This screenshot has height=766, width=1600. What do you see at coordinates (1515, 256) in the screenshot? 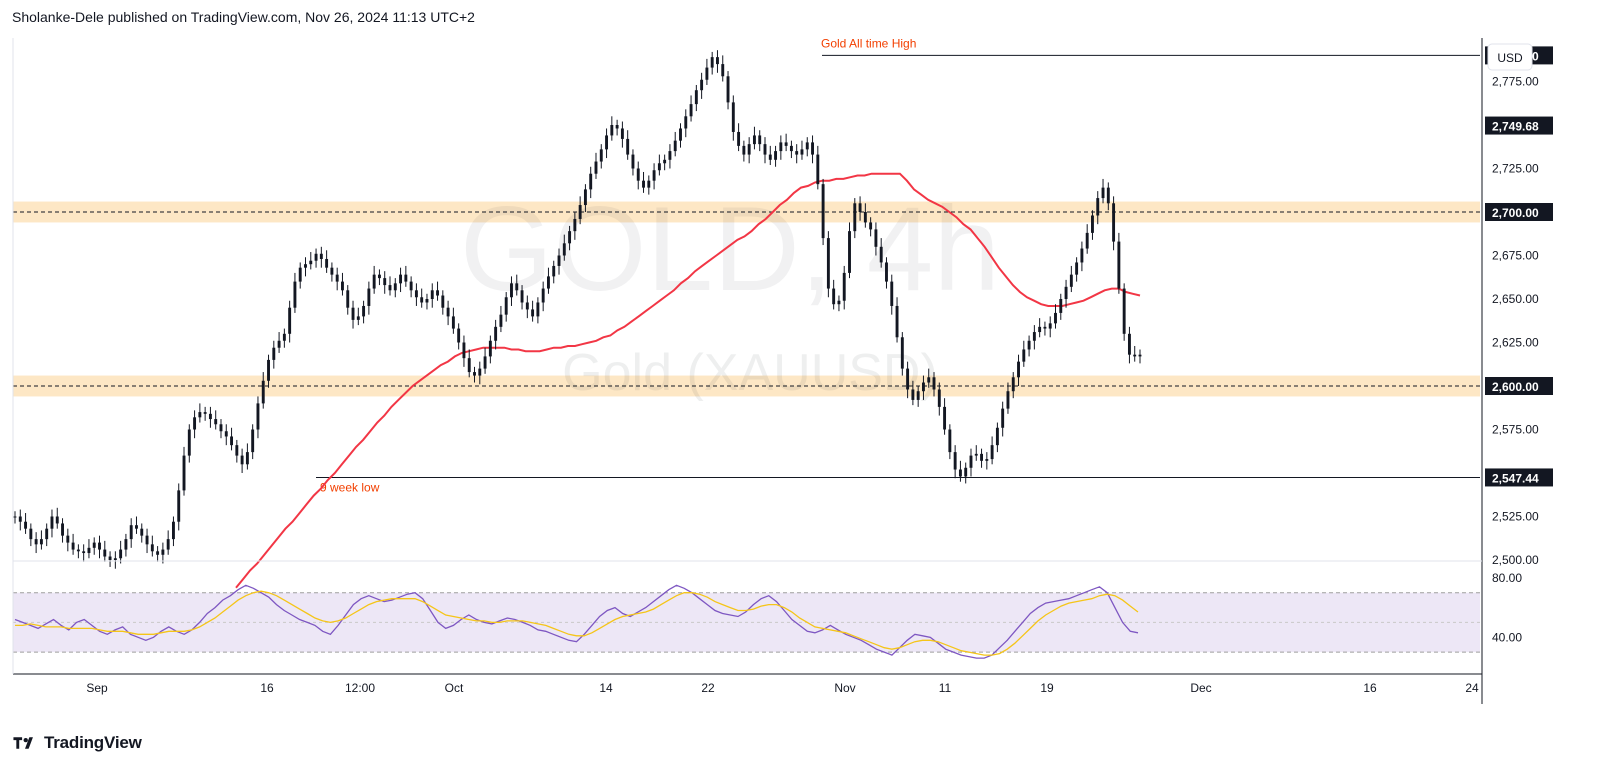
I see `y-tick-label: 2,675.00` at bounding box center [1515, 256].